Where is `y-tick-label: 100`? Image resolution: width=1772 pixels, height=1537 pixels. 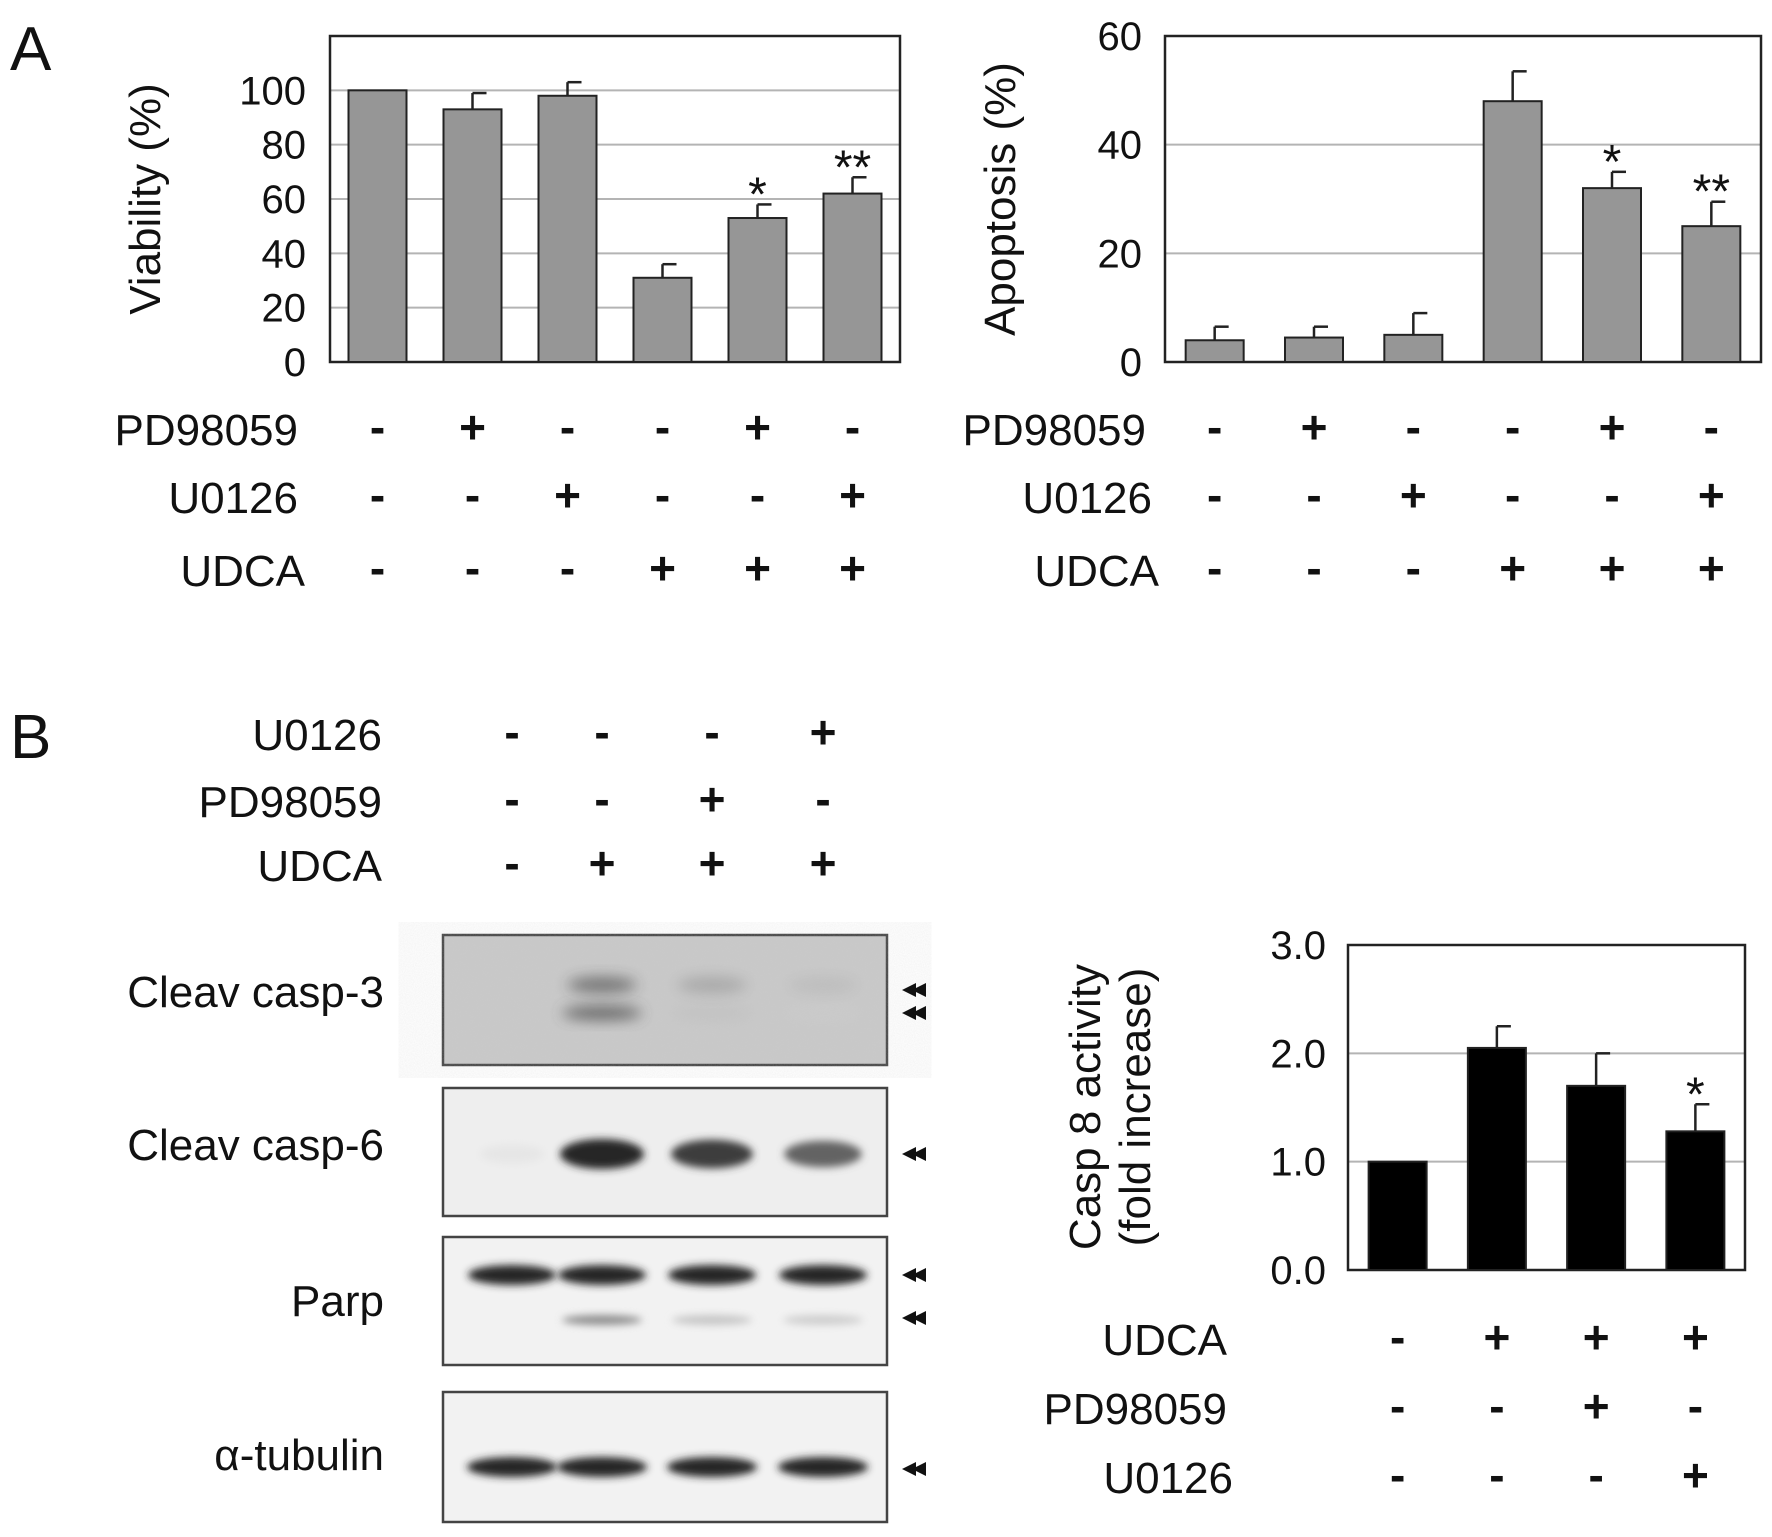 y-tick-label: 100 is located at coordinates (272, 91).